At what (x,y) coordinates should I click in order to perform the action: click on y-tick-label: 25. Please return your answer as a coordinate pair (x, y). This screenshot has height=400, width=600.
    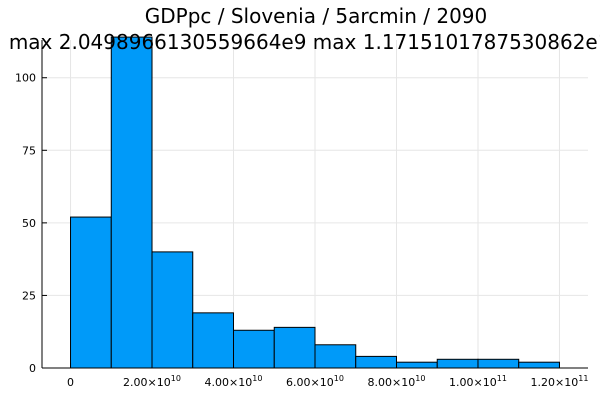
    Looking at the image, I should click on (29, 295).